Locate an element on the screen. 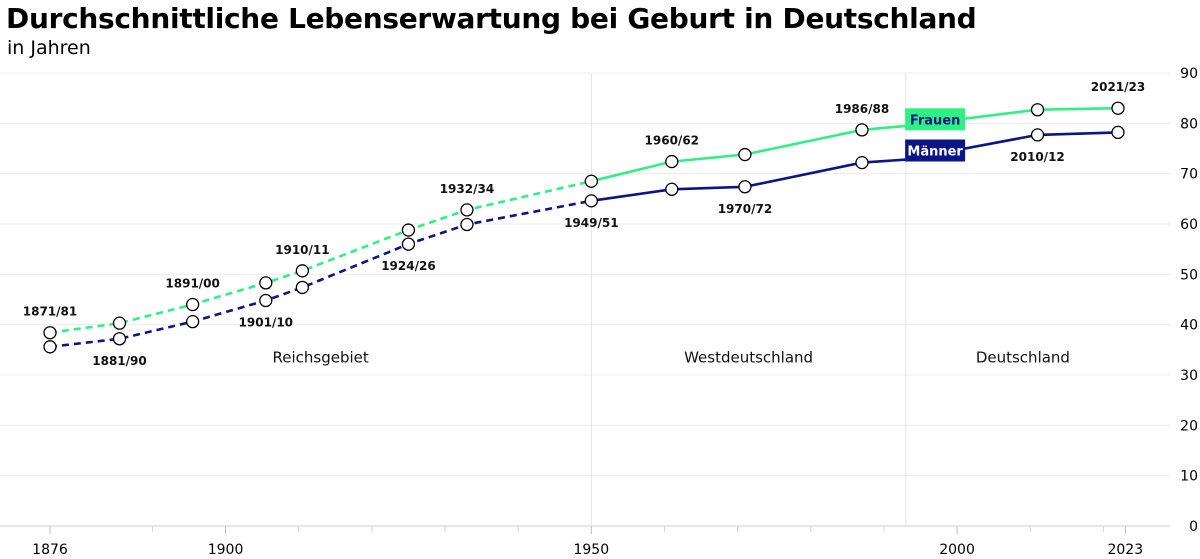 This screenshot has height=559, width=1200. x-tick-label: 2023 is located at coordinates (1125, 550).